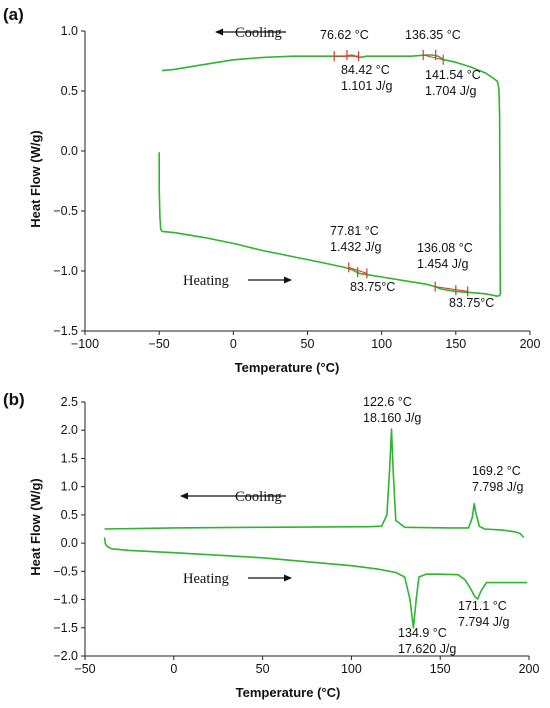 This screenshot has height=708, width=550. Describe the element at coordinates (433, 35) in the screenshot. I see `panel-a-annotation-peak-2: 136.35 °C` at that location.